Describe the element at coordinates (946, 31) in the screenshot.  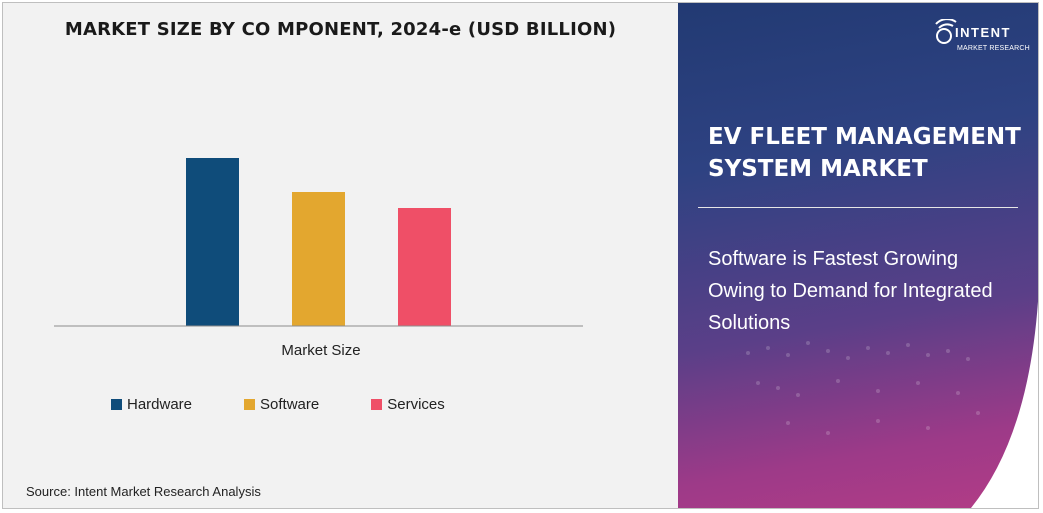
I see `signal-globe-icon` at that location.